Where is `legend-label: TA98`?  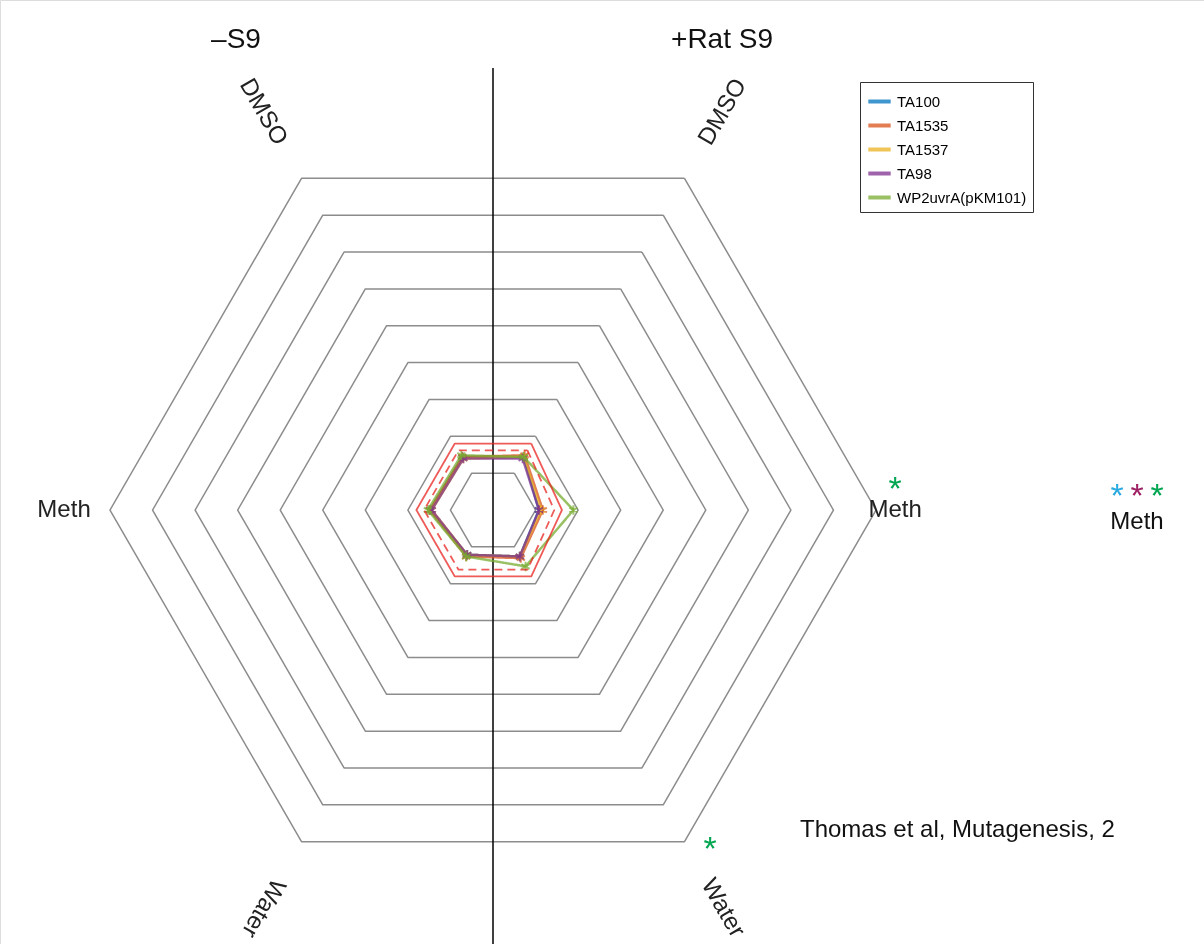 legend-label: TA98 is located at coordinates (914, 173).